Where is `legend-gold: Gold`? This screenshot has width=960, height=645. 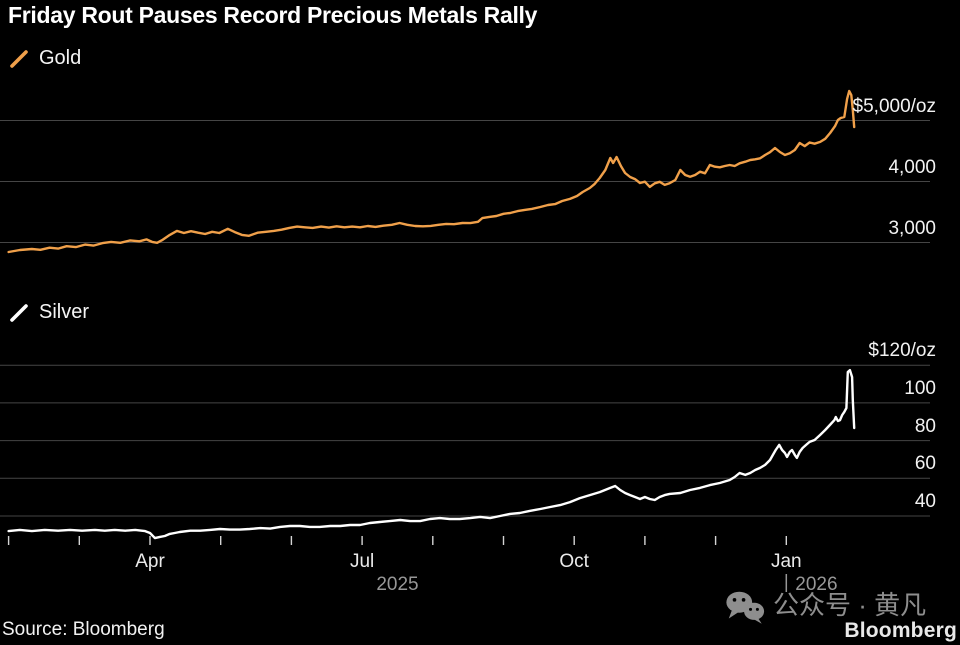
legend-gold: Gold is located at coordinates (44, 58).